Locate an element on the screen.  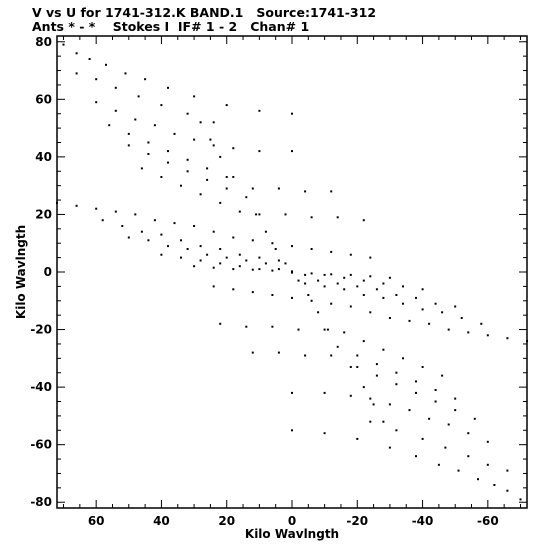
x-tick-label: -40 is located at coordinates (423, 521).